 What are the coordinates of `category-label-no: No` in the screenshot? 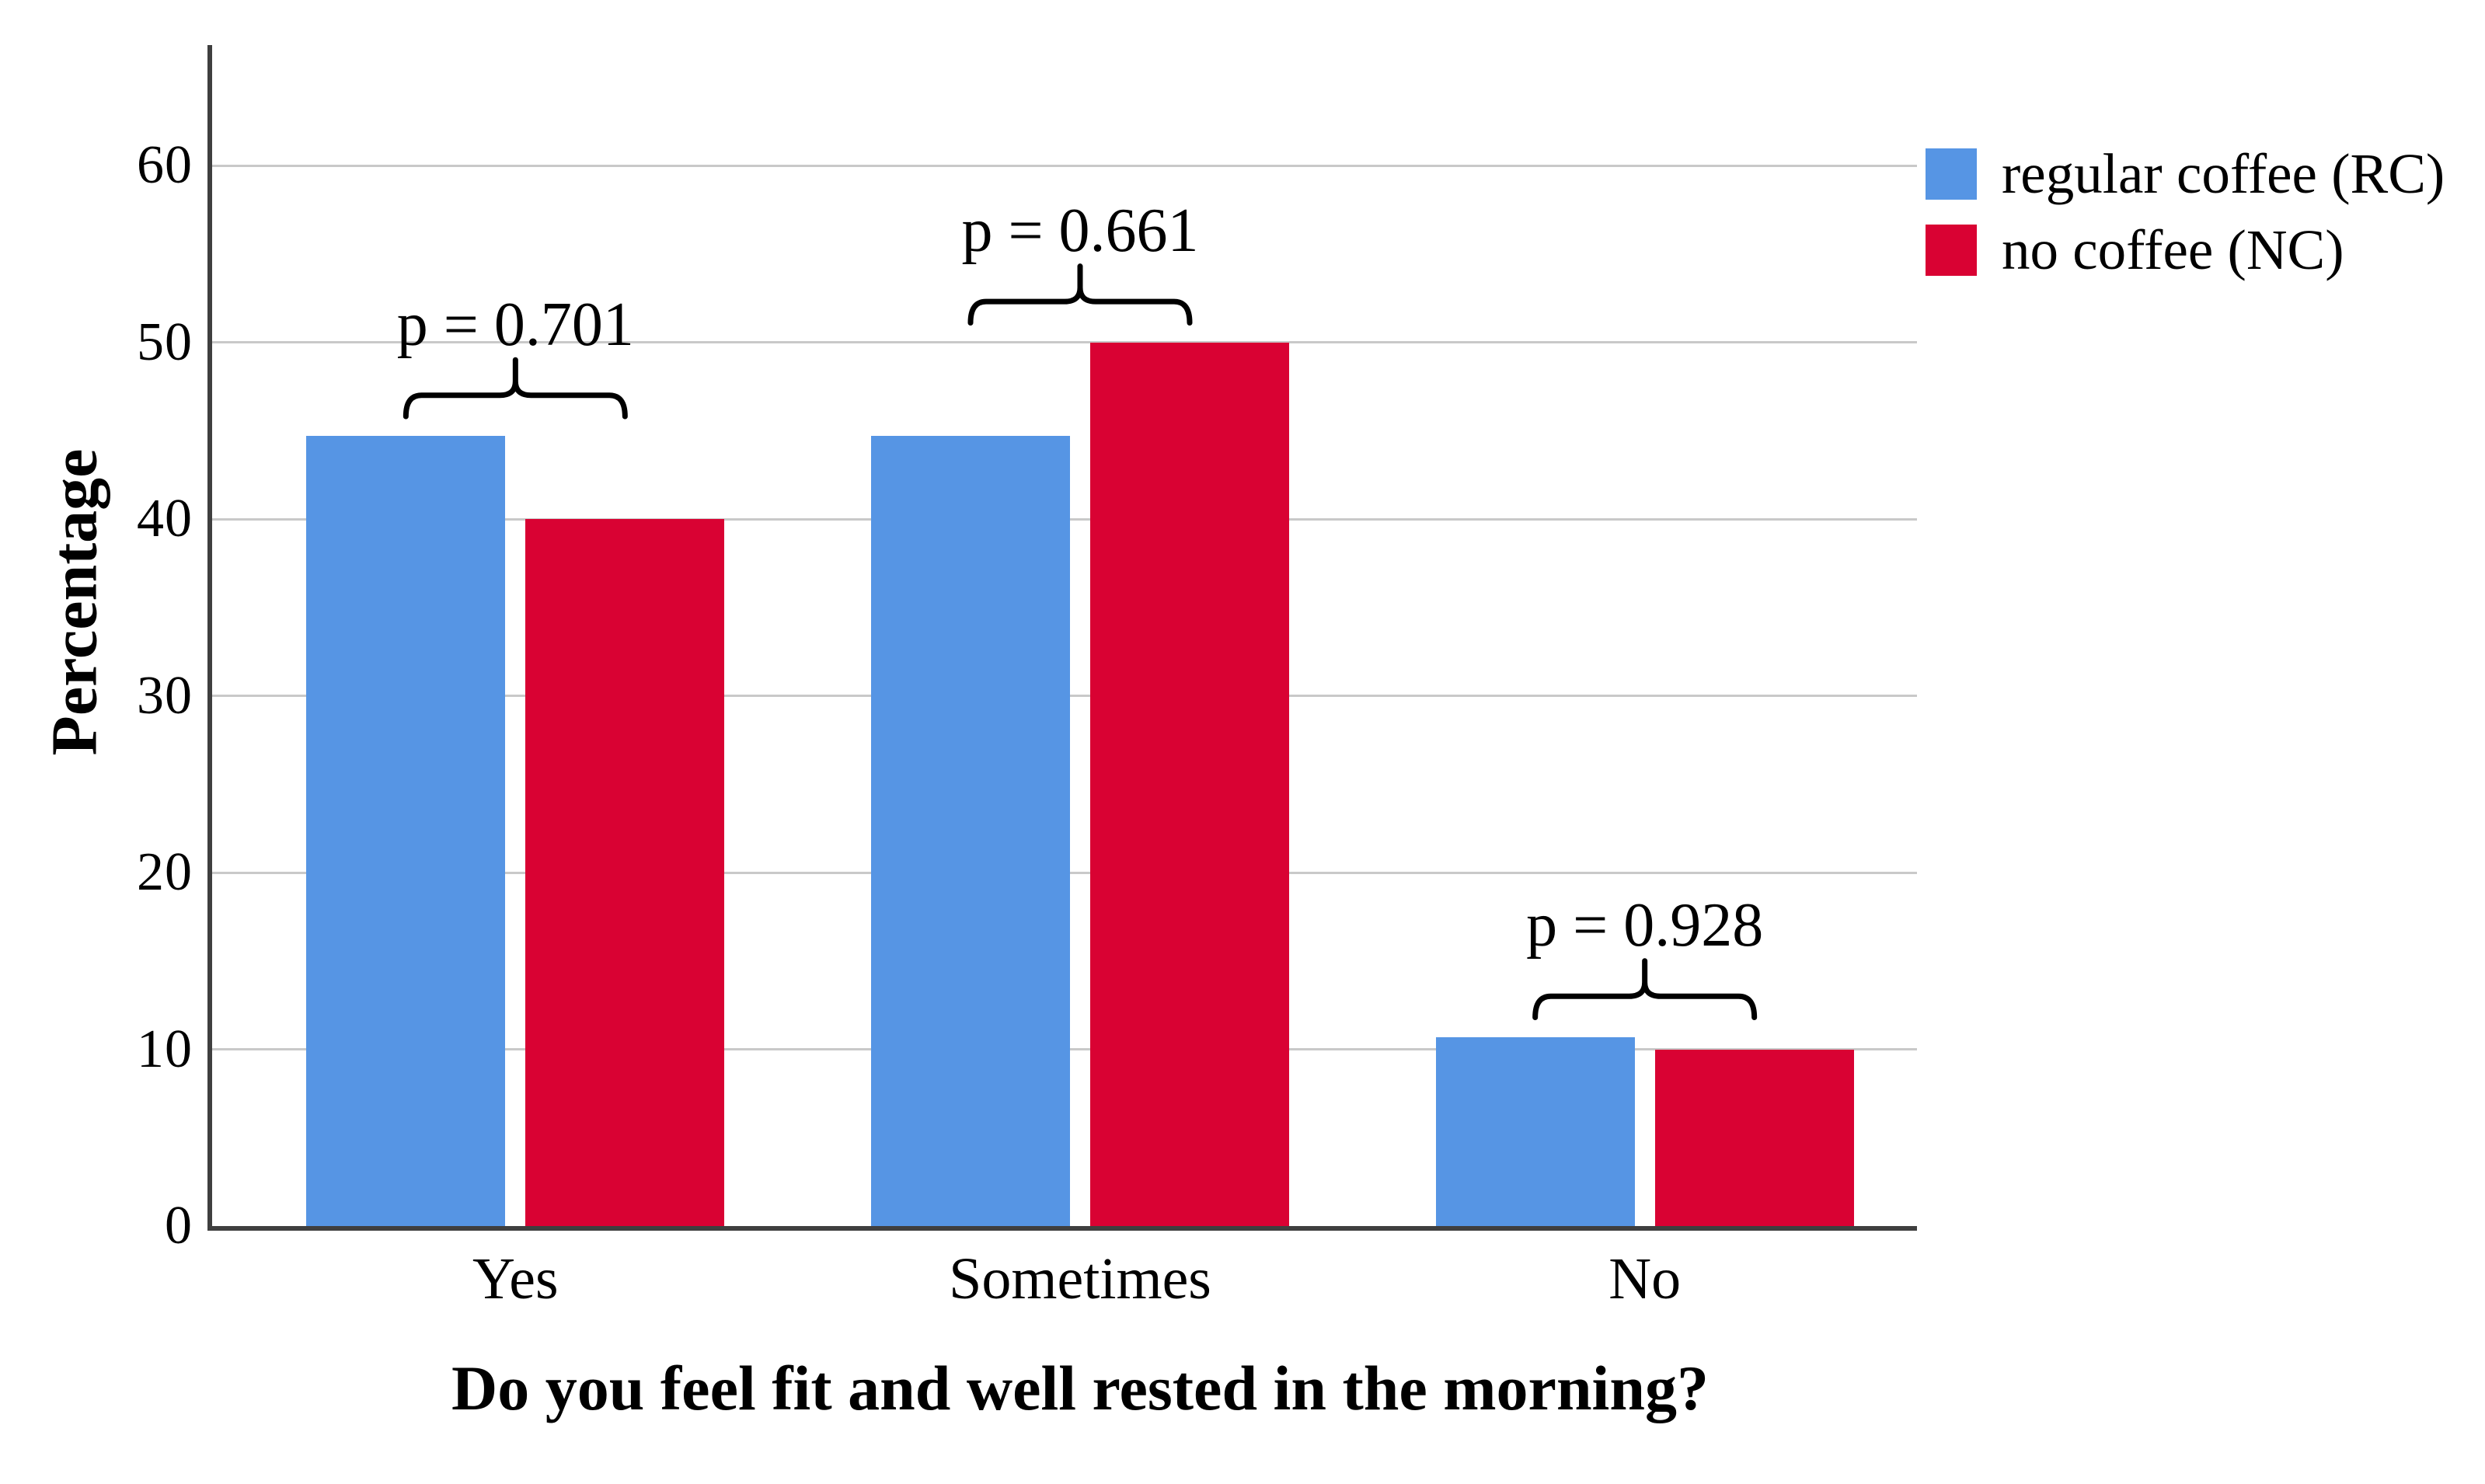 It's located at (1645, 1279).